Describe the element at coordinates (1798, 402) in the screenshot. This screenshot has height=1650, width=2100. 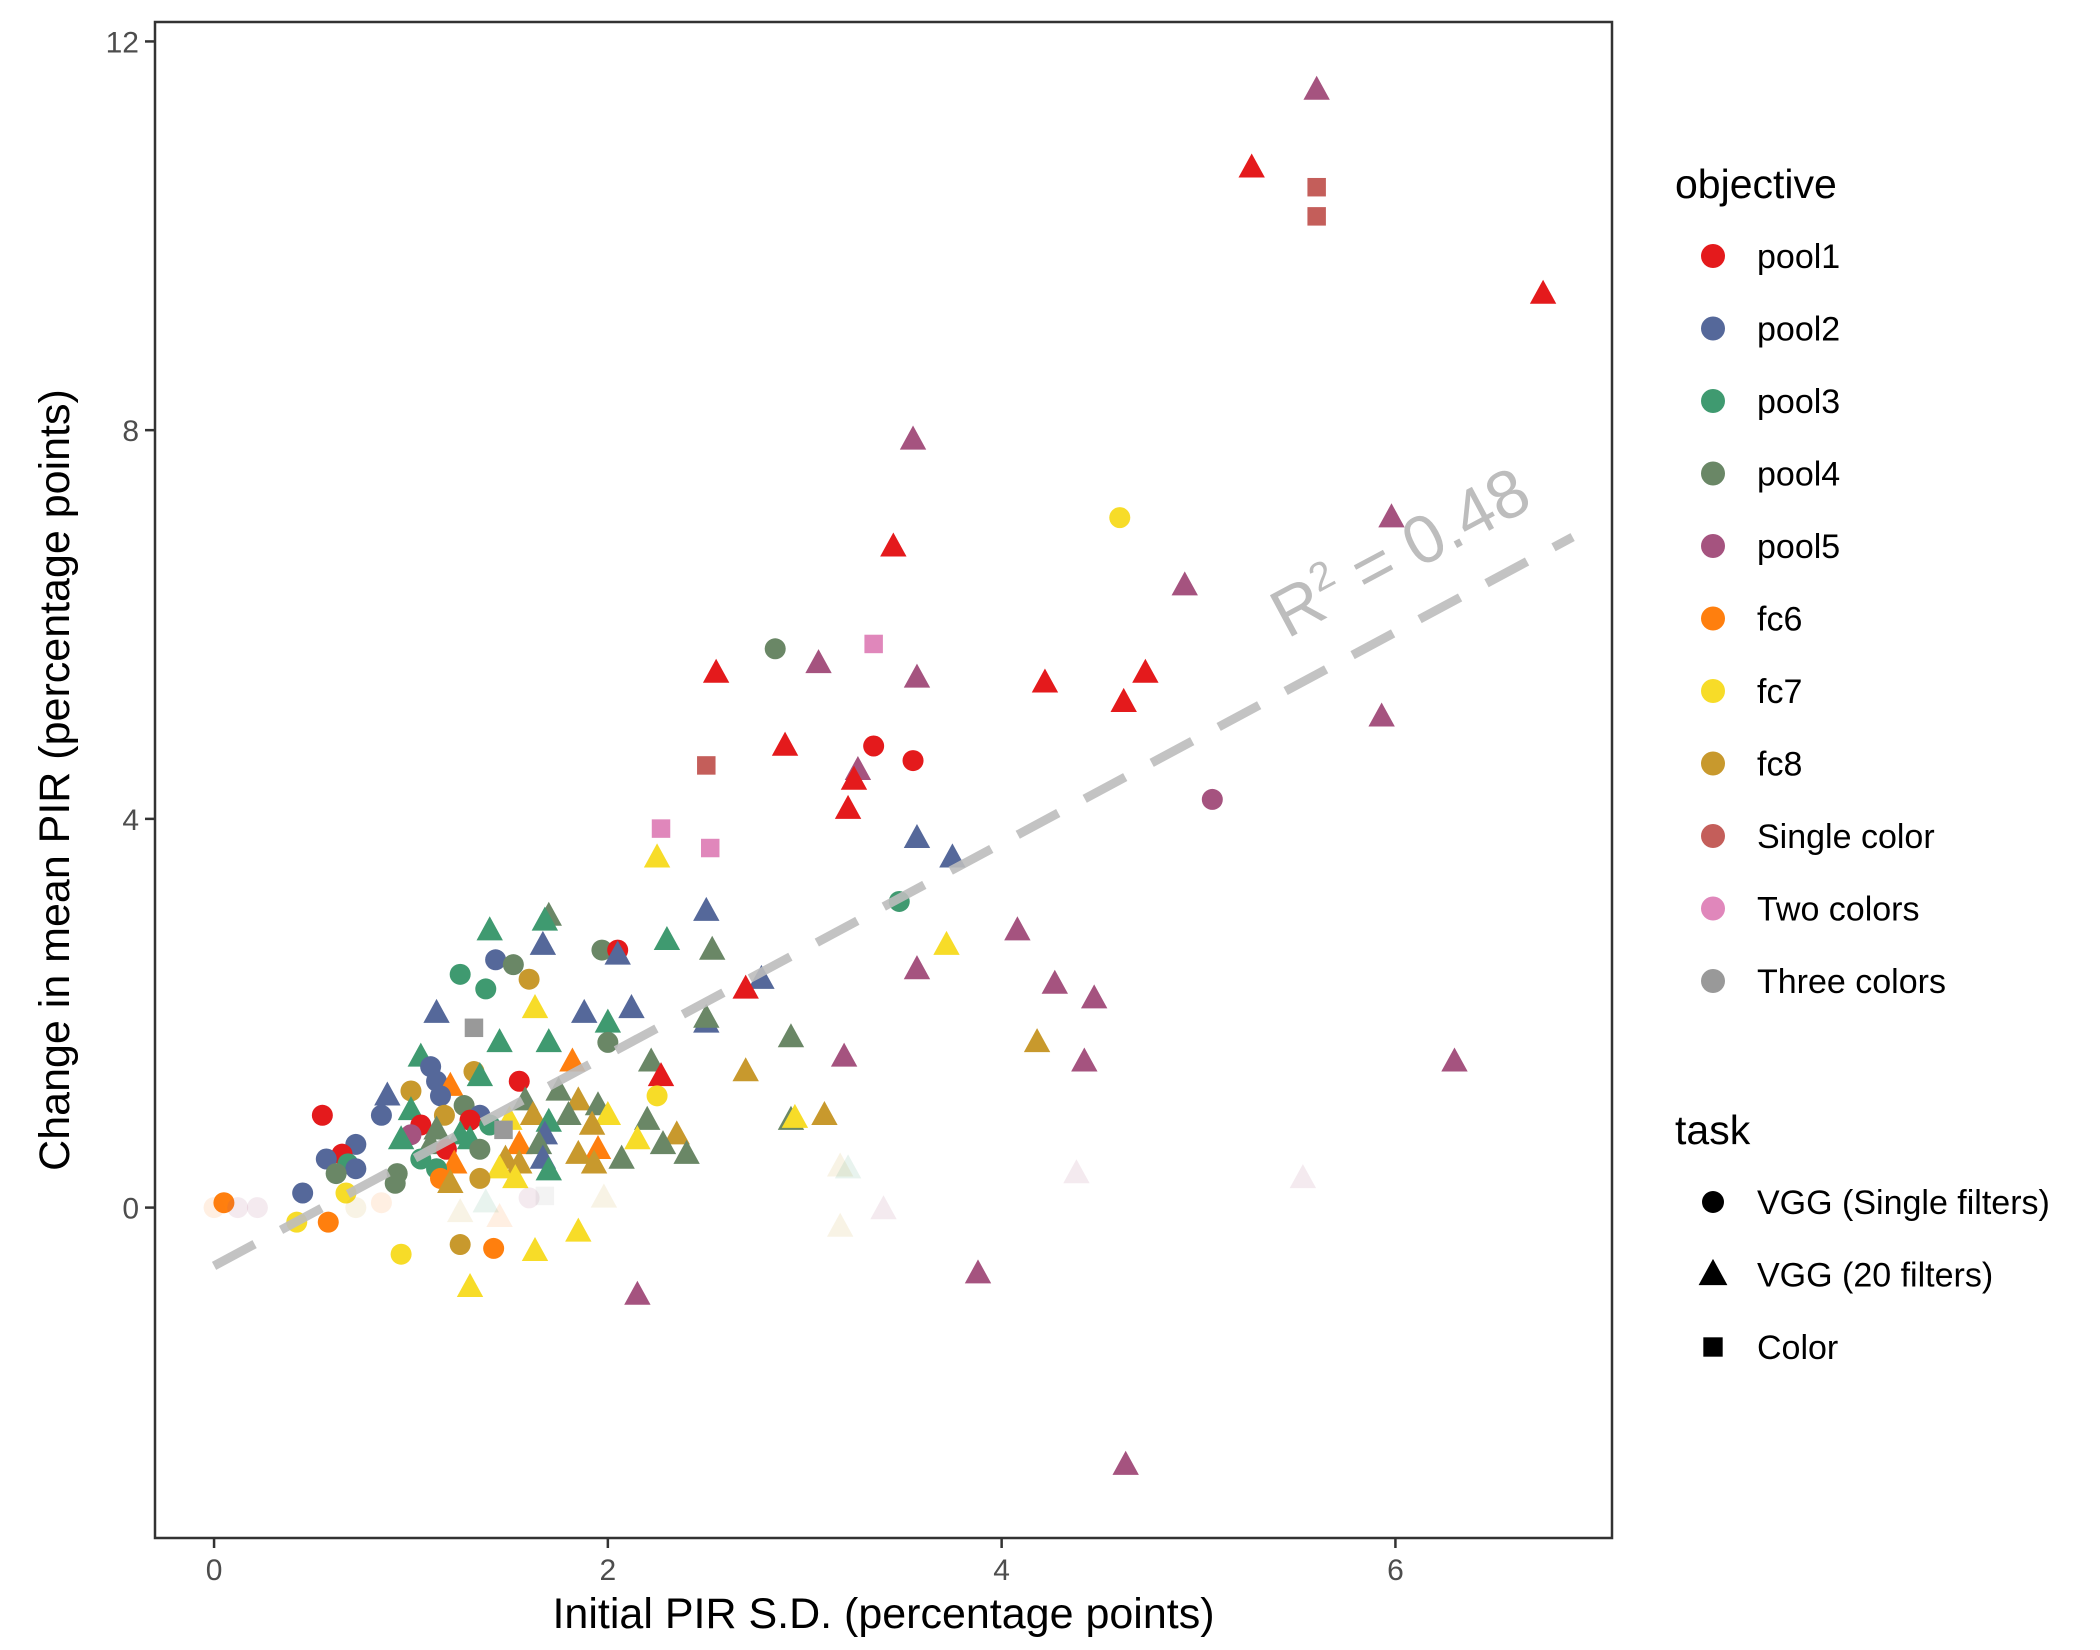
I see `legend-label: pool3` at that location.